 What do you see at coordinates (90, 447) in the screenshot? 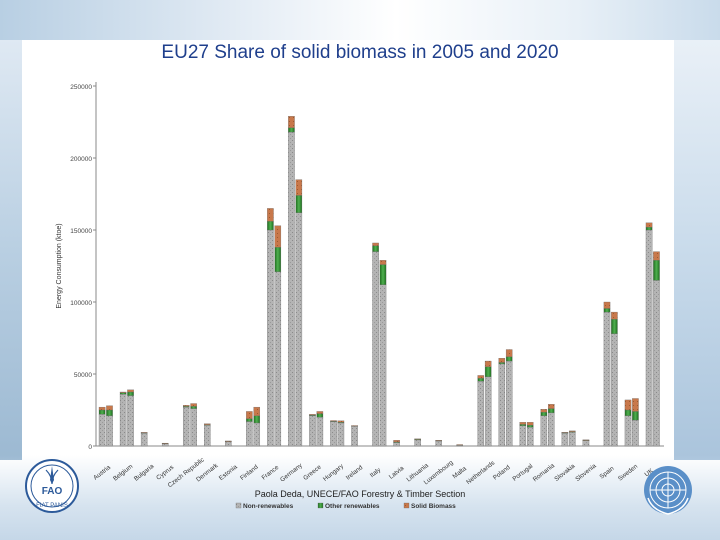
I see `y-tick-label: 0` at bounding box center [90, 447].